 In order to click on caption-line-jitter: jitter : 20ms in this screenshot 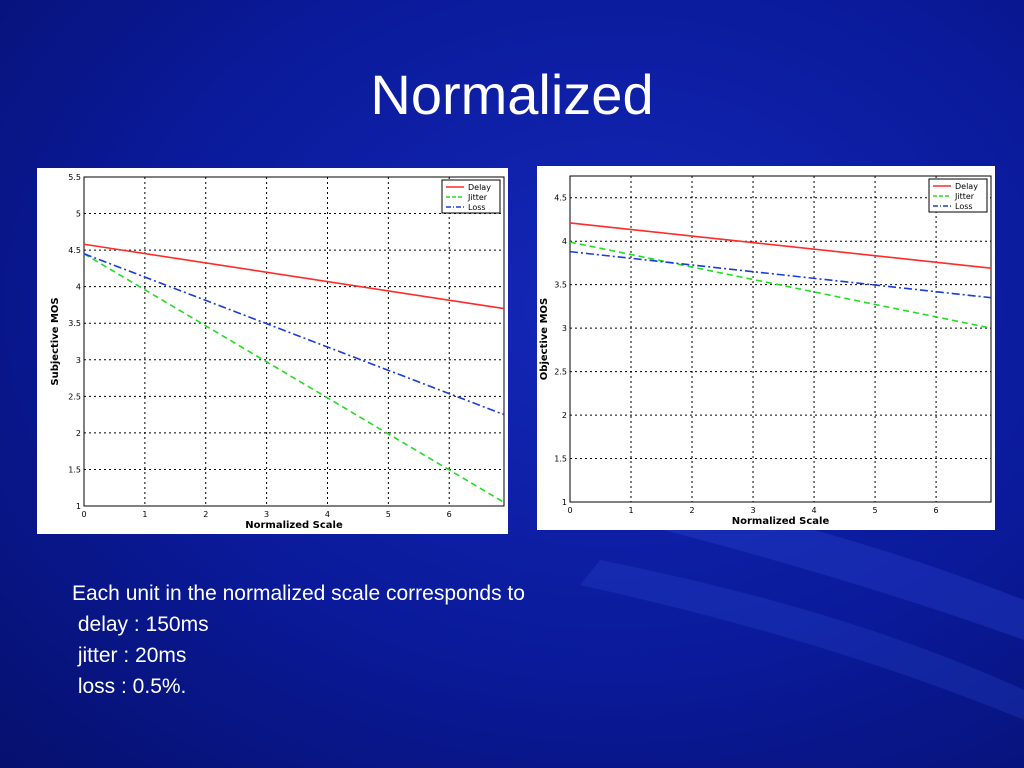, I will do `click(129, 655)`.